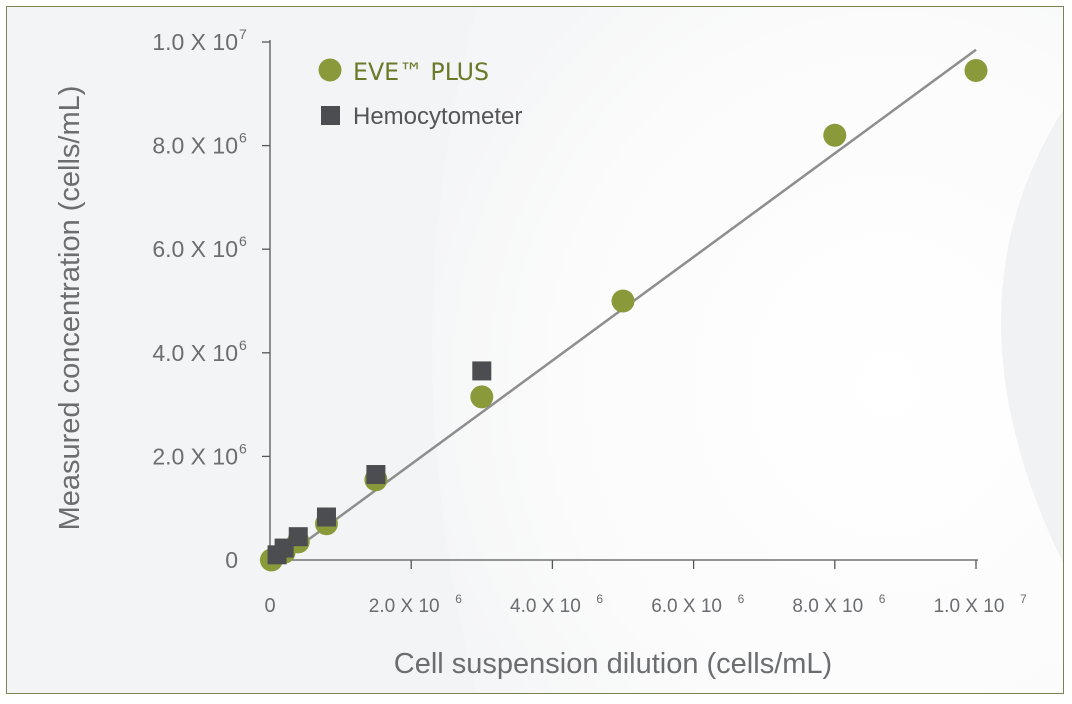  What do you see at coordinates (195, 456) in the screenshot?
I see `y-tick-label: 2.0 X 10` at bounding box center [195, 456].